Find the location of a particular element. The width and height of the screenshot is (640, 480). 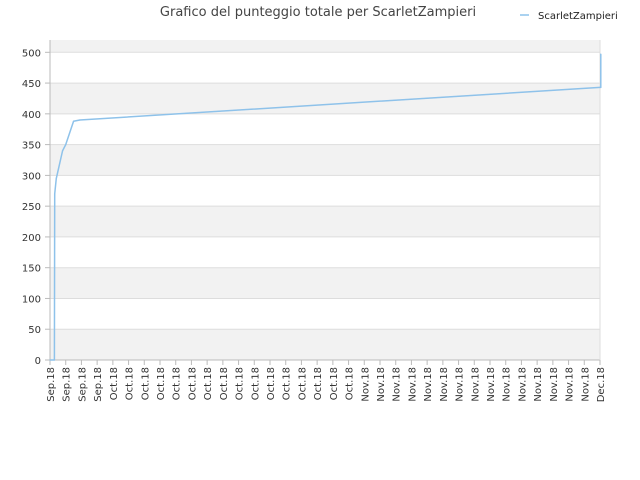

x-tick-label: Dec.18 is located at coordinates (601, 384).